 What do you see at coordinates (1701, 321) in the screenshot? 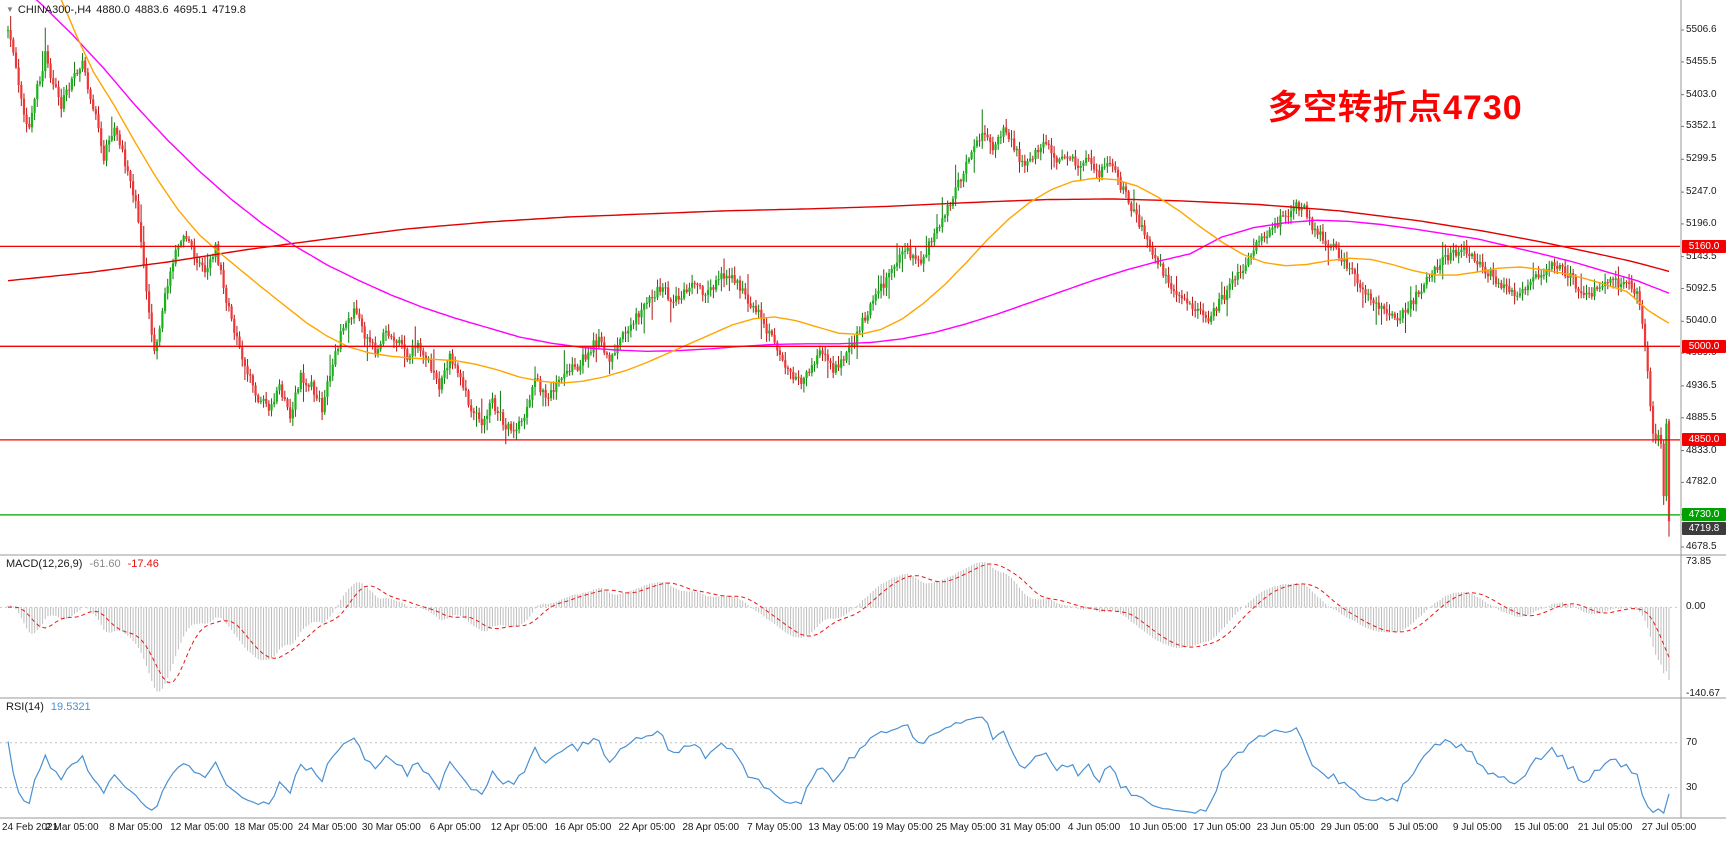
I see `price-axis-tick: 5040.0` at bounding box center [1701, 321].